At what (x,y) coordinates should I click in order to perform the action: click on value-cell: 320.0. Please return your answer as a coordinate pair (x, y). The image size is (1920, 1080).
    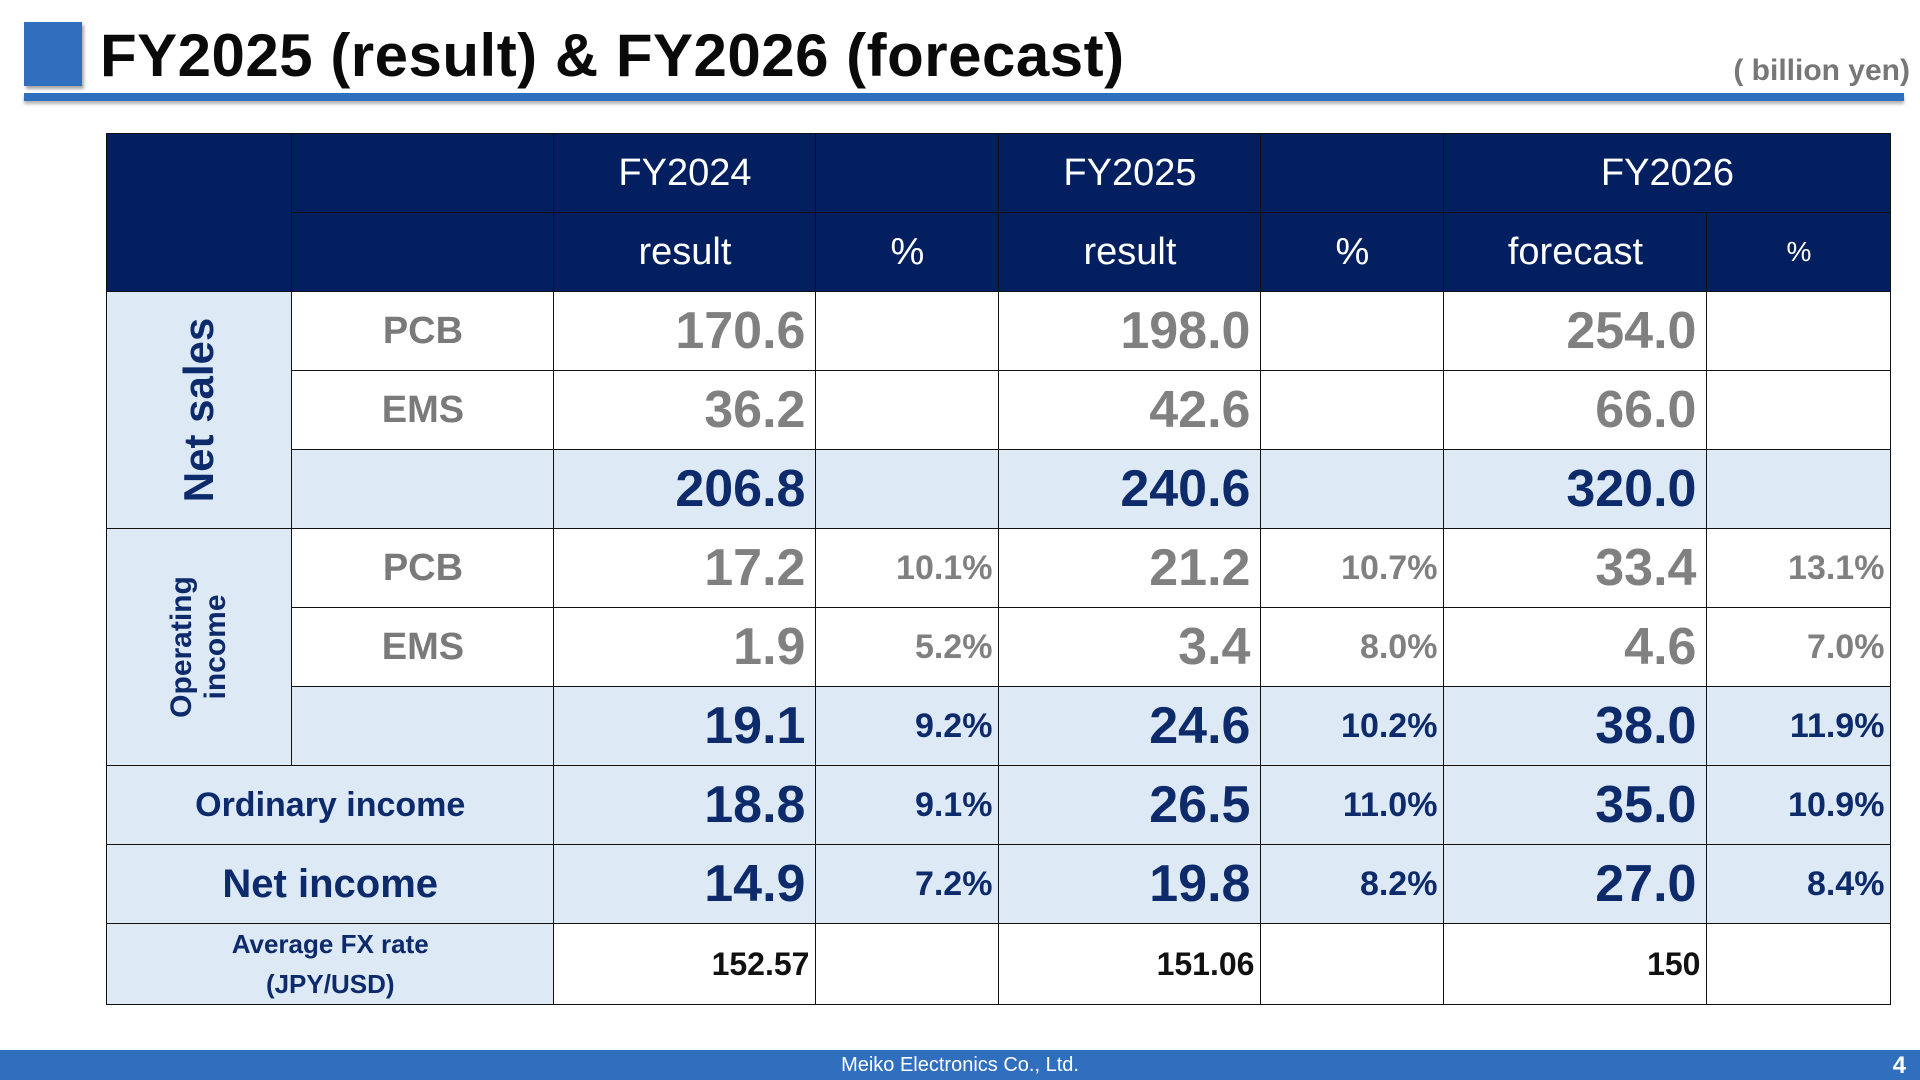
    Looking at the image, I should click on (1575, 489).